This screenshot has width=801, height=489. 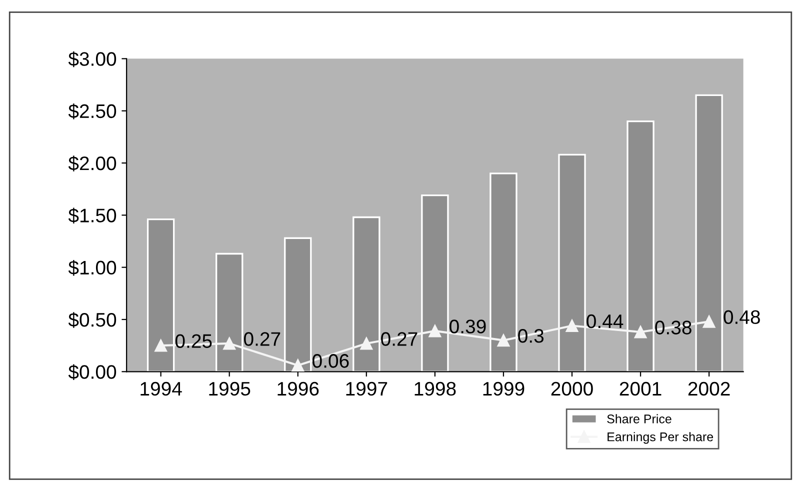 I want to click on data-label: 0.39, so click(x=468, y=327).